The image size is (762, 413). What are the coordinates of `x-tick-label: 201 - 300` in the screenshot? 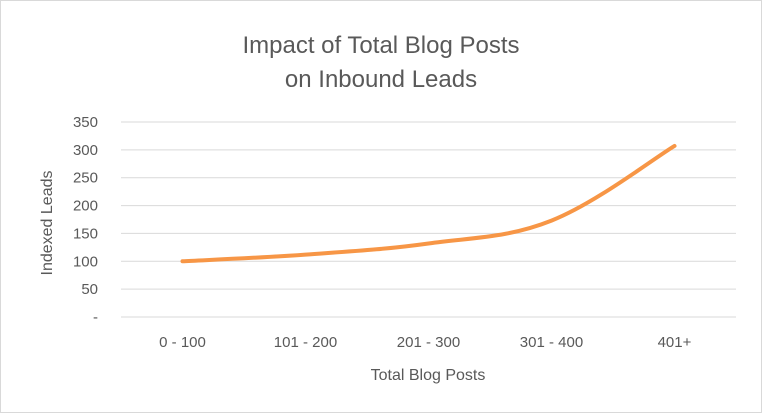 It's located at (428, 342).